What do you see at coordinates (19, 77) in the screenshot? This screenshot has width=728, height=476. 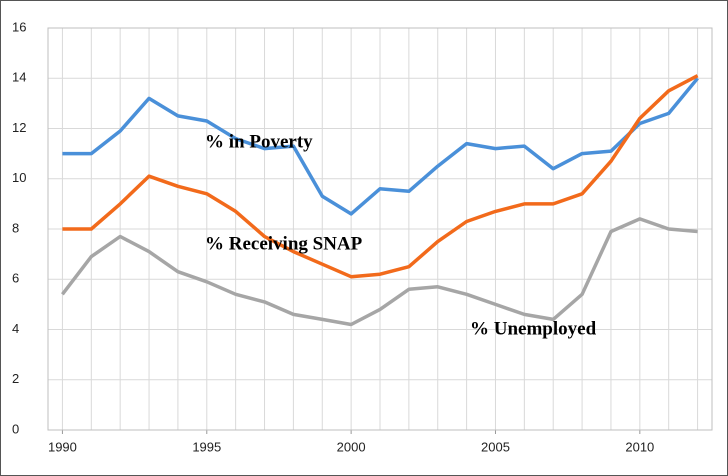 I see `y-tick-label: 14` at bounding box center [19, 77].